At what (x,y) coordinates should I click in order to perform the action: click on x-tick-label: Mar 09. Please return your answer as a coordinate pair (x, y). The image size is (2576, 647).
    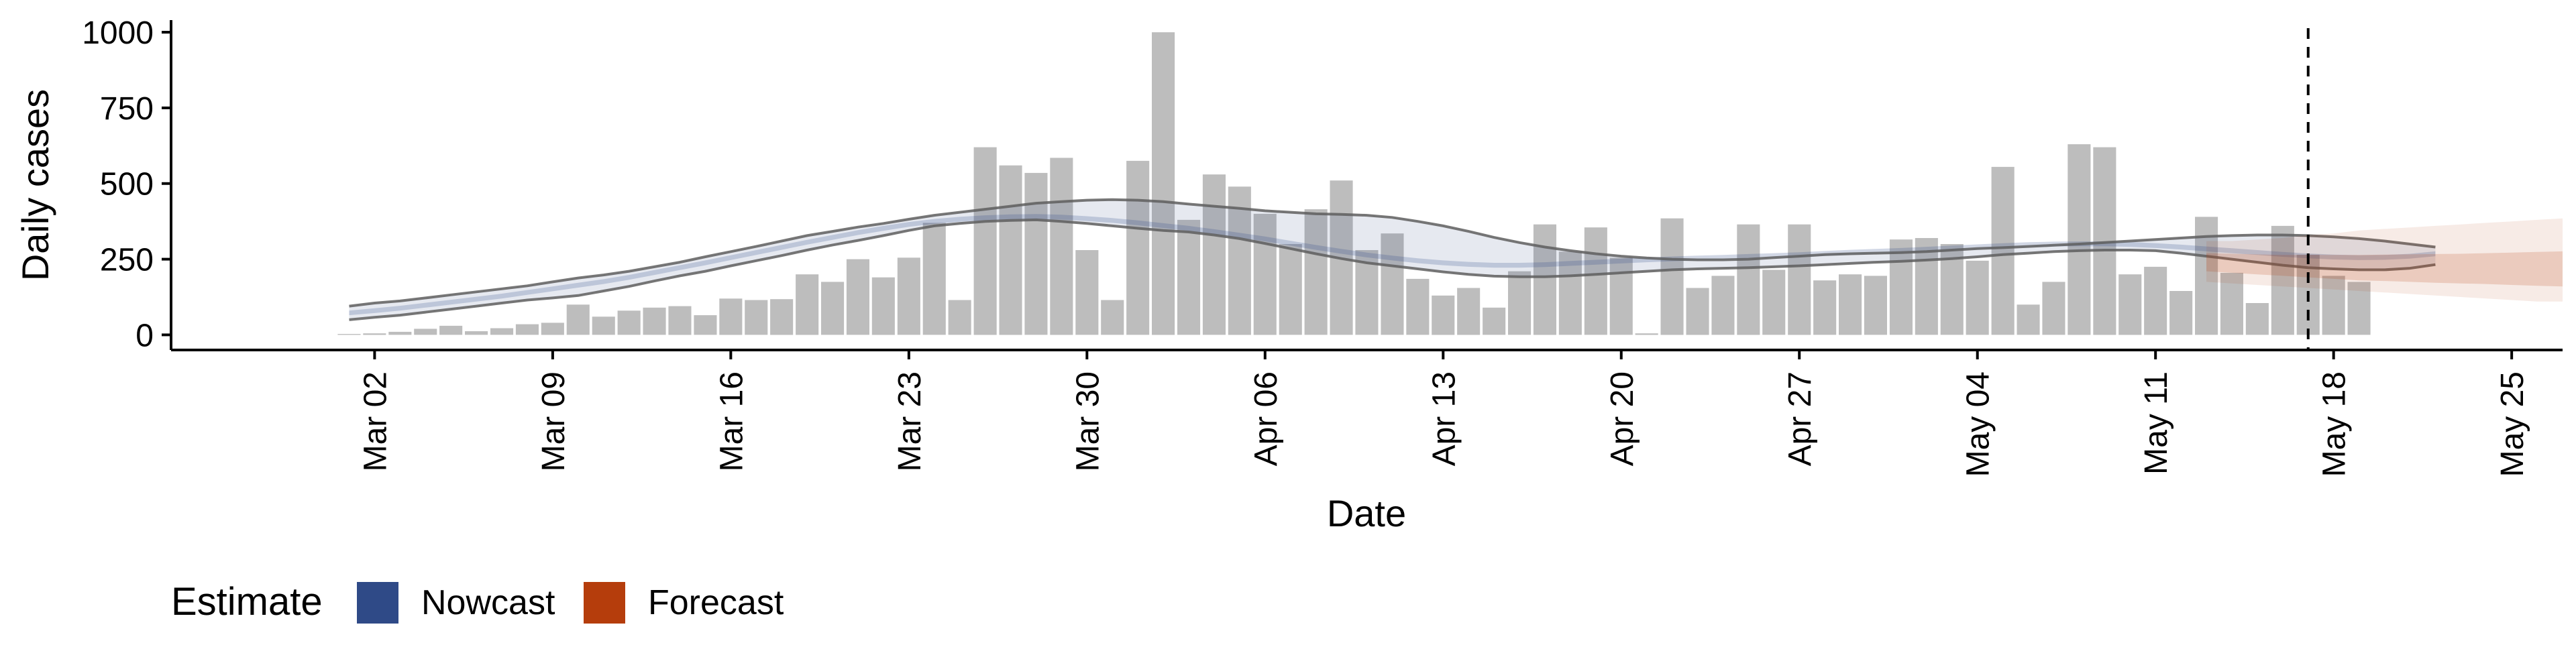
    Looking at the image, I should click on (554, 421).